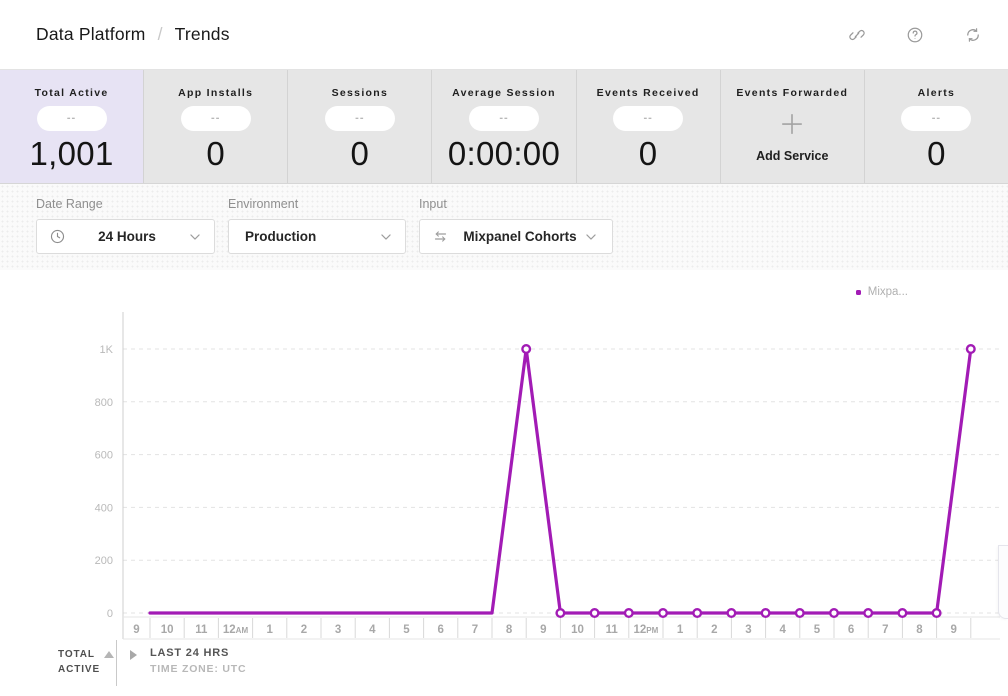 The width and height of the screenshot is (1008, 696). What do you see at coordinates (69, 204) in the screenshot?
I see `date-range-label: Date Range` at bounding box center [69, 204].